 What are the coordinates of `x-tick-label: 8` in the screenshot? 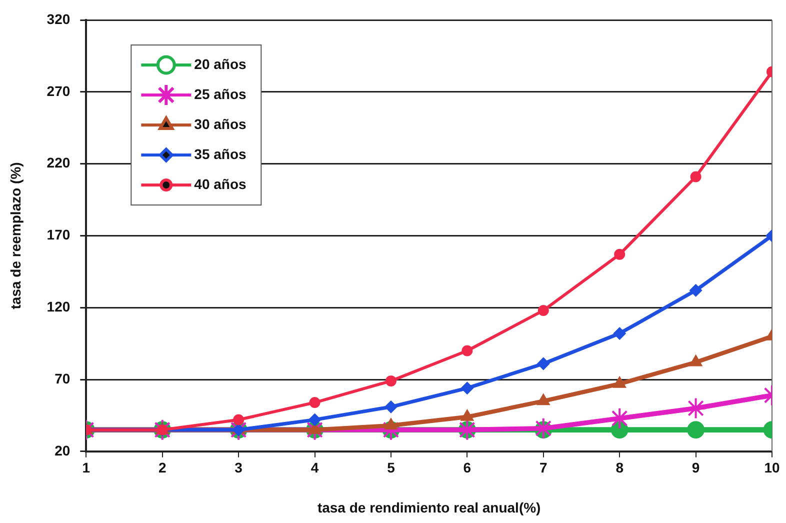 It's located at (620, 468).